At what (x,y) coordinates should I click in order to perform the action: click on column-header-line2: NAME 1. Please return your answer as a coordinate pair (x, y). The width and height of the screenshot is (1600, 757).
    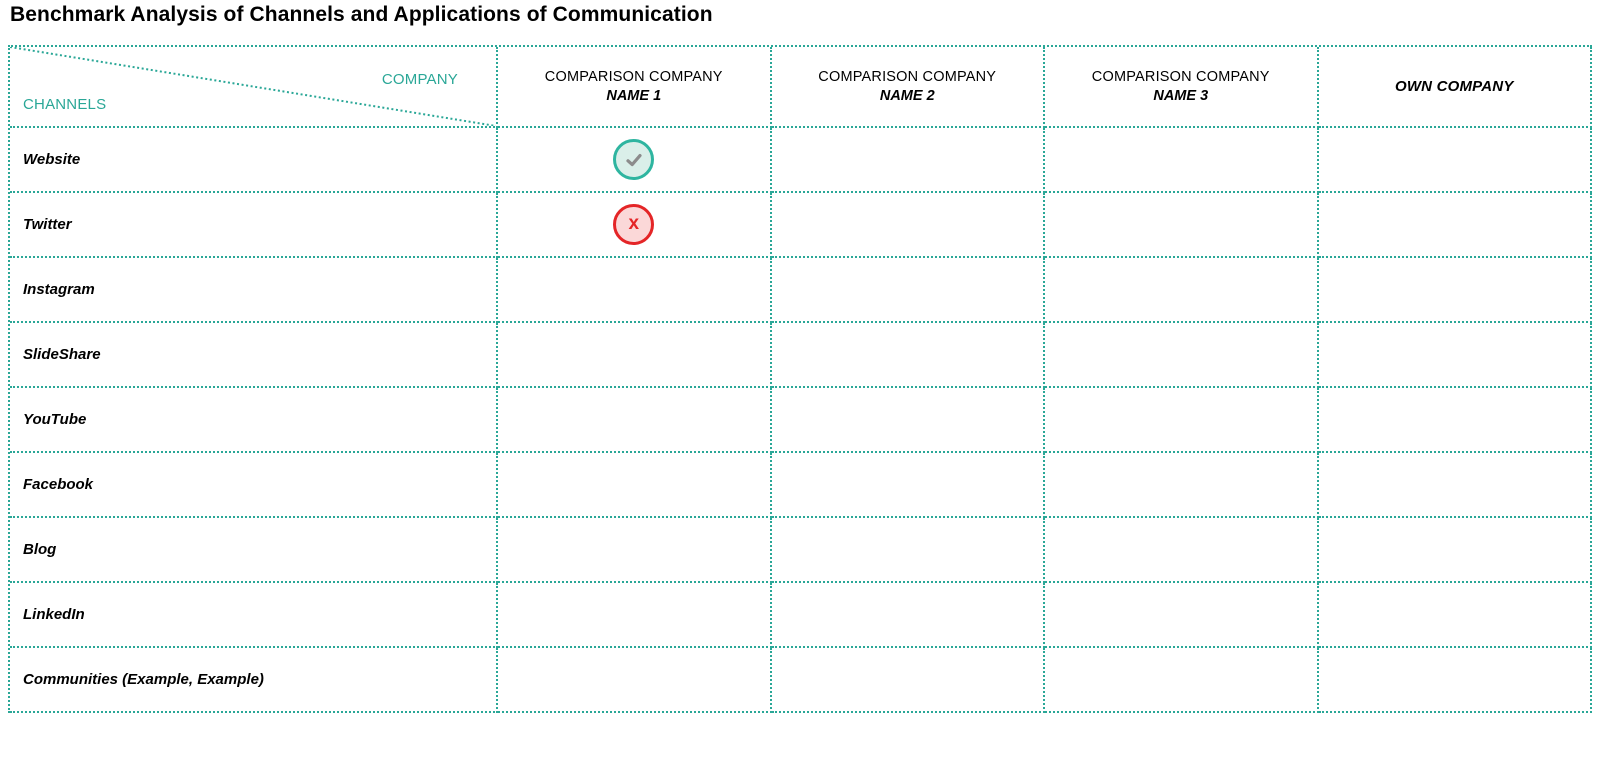
    Looking at the image, I should click on (634, 96).